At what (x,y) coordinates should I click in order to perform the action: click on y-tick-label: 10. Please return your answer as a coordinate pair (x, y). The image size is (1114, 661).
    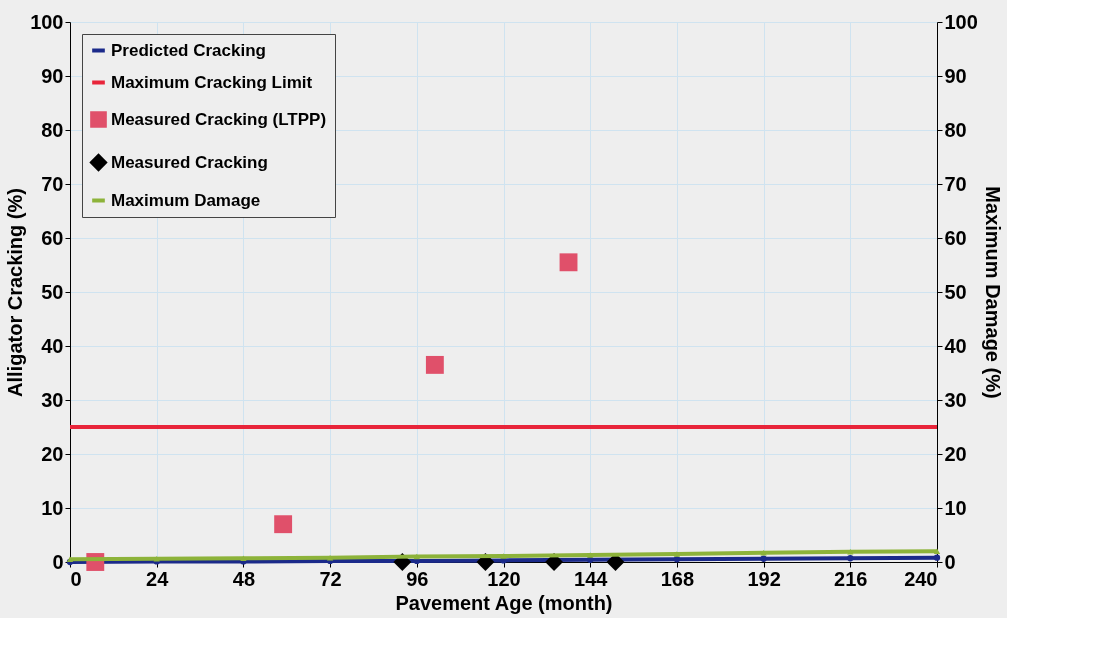
    Looking at the image, I should click on (52, 507).